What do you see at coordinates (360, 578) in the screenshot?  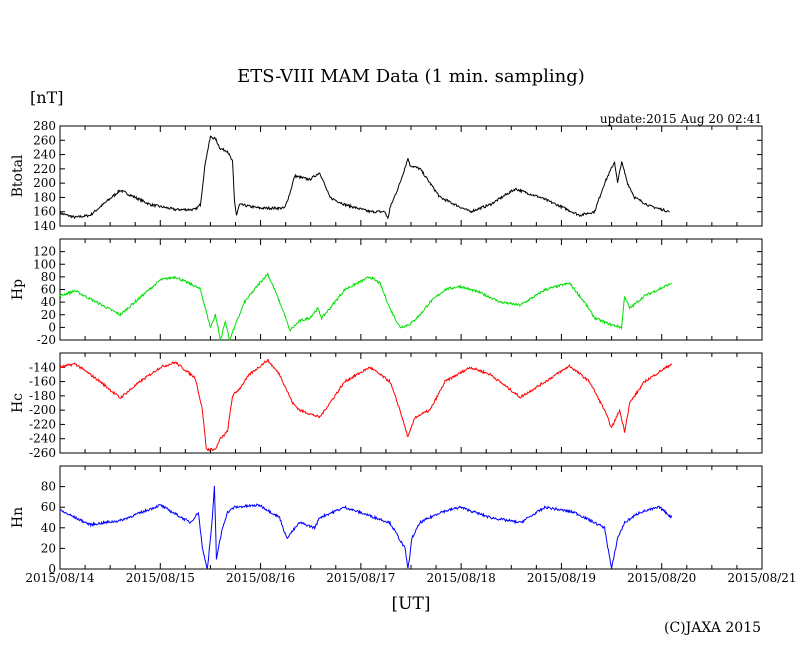 I see `x-tick-label: 2015/08/17` at bounding box center [360, 578].